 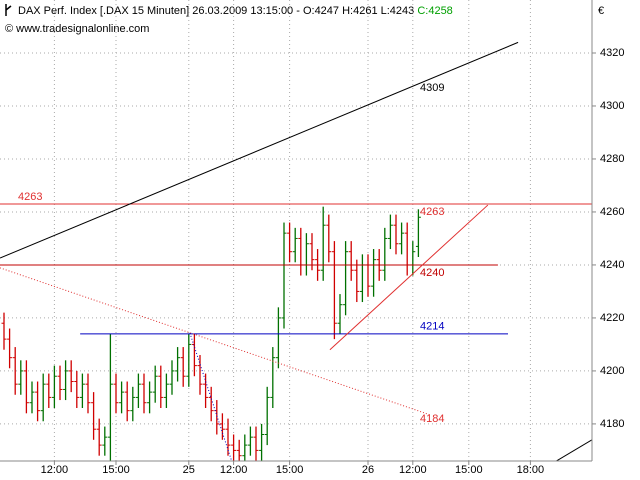 What do you see at coordinates (612, 265) in the screenshot?
I see `y-tick-label: 4240` at bounding box center [612, 265].